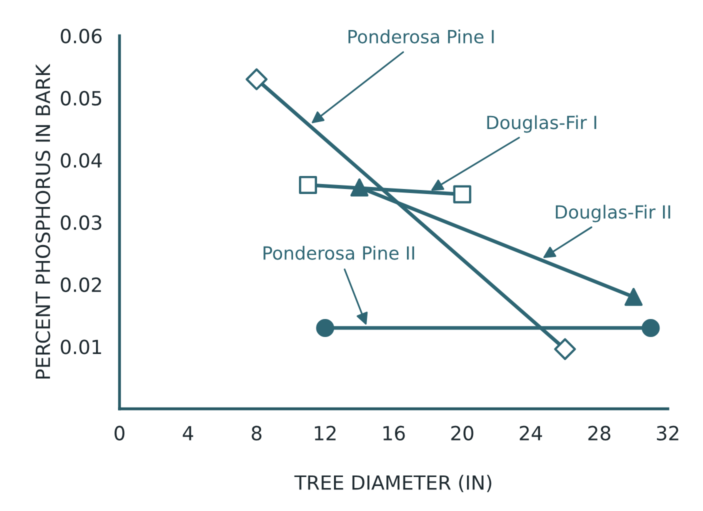  I want to click on x-axis-title: TREE DIAMETER (IN), so click(393, 483).